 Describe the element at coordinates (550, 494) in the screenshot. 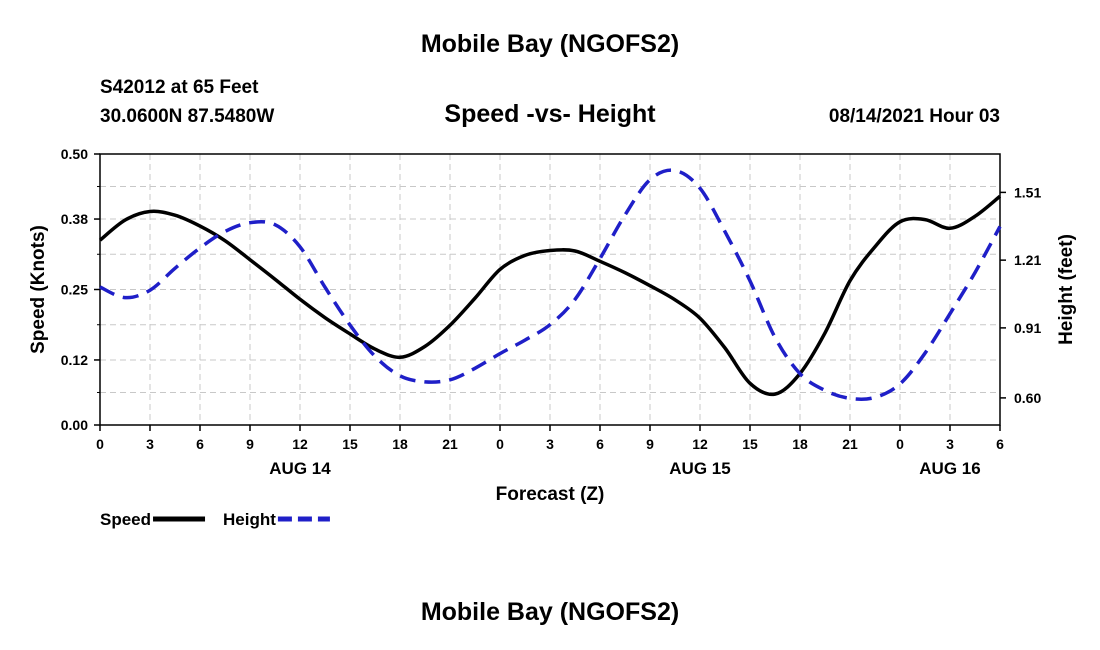

I see `x-axis-title: Forecast (Z)` at that location.